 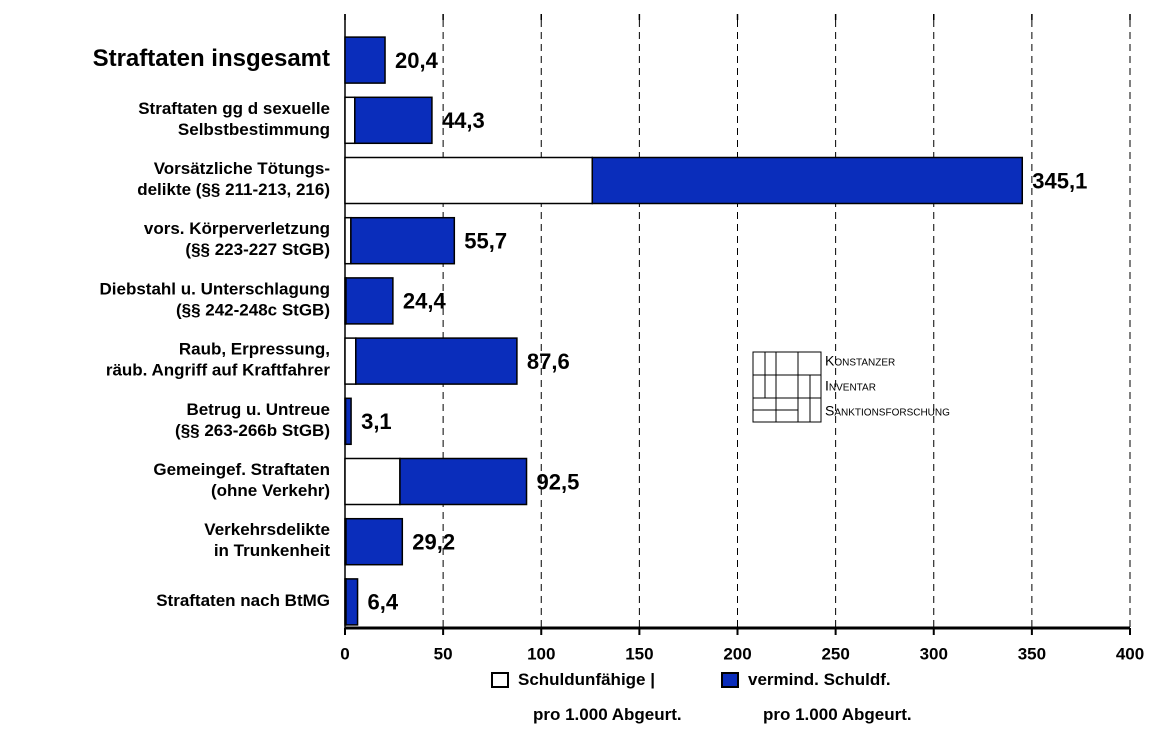 I want to click on total-label: 24,4, so click(x=425, y=301).